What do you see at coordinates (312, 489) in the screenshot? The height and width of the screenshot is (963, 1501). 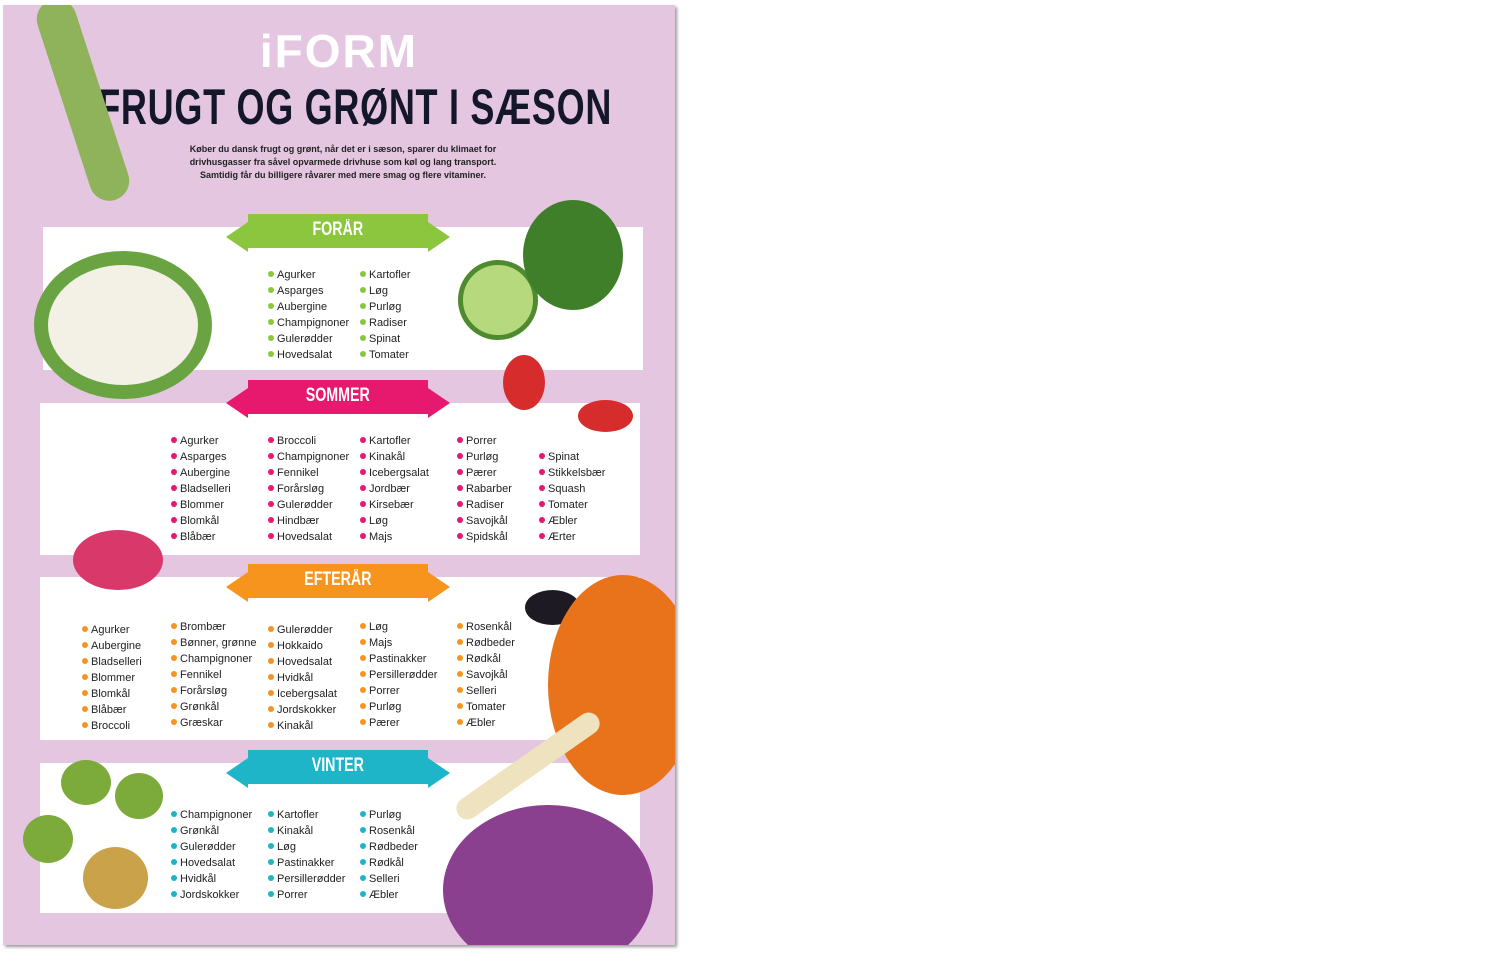 I see `produce-item: Forårsløg` at bounding box center [312, 489].